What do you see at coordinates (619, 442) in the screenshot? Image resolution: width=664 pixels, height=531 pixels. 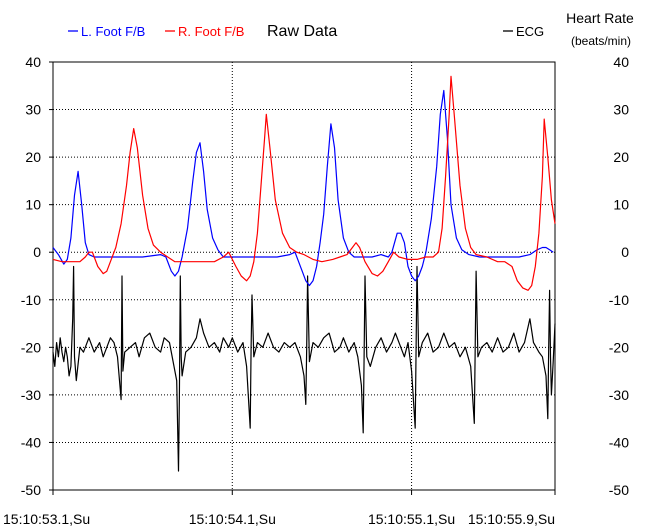 I see `y2-tick-label: -40` at bounding box center [619, 442].